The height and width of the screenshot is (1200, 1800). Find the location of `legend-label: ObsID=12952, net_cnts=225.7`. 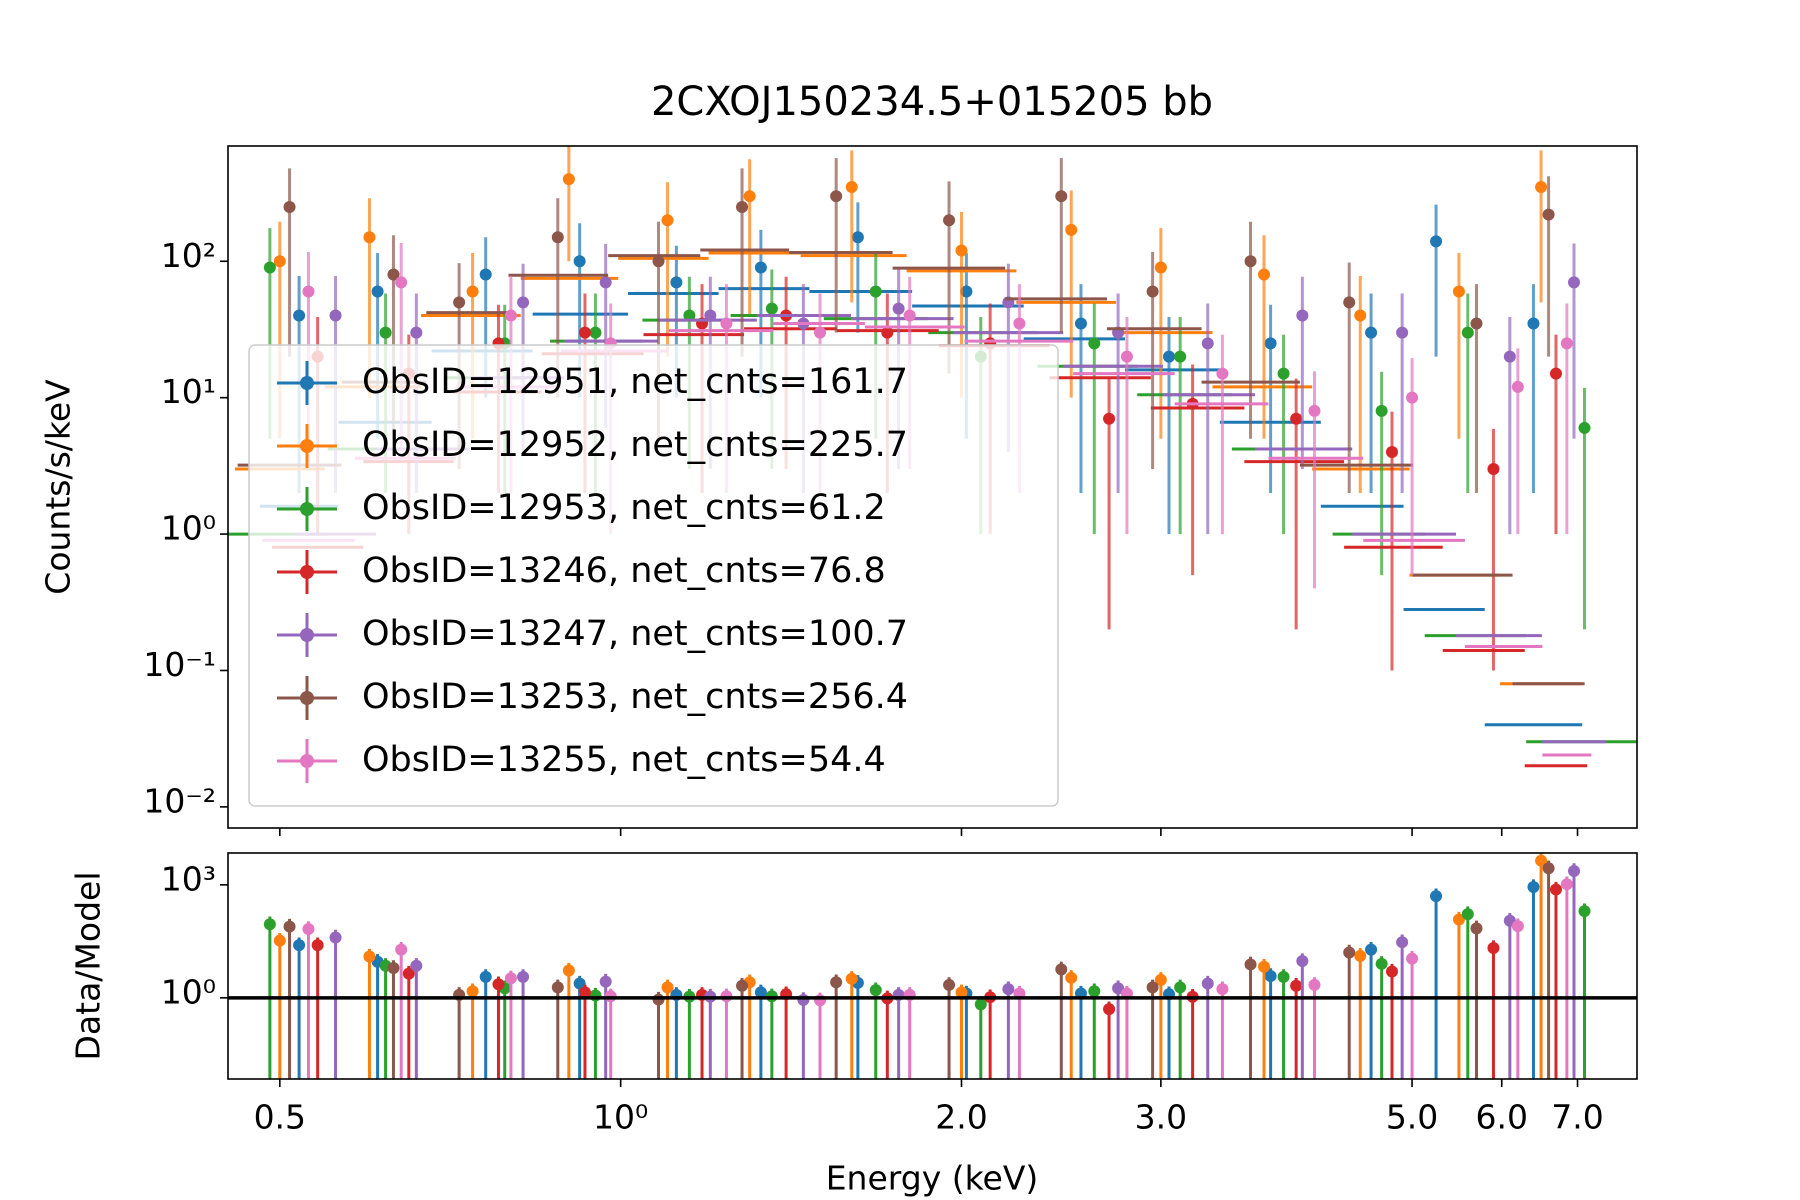

legend-label: ObsID=12952, net_cnts=225.7 is located at coordinates (635, 445).